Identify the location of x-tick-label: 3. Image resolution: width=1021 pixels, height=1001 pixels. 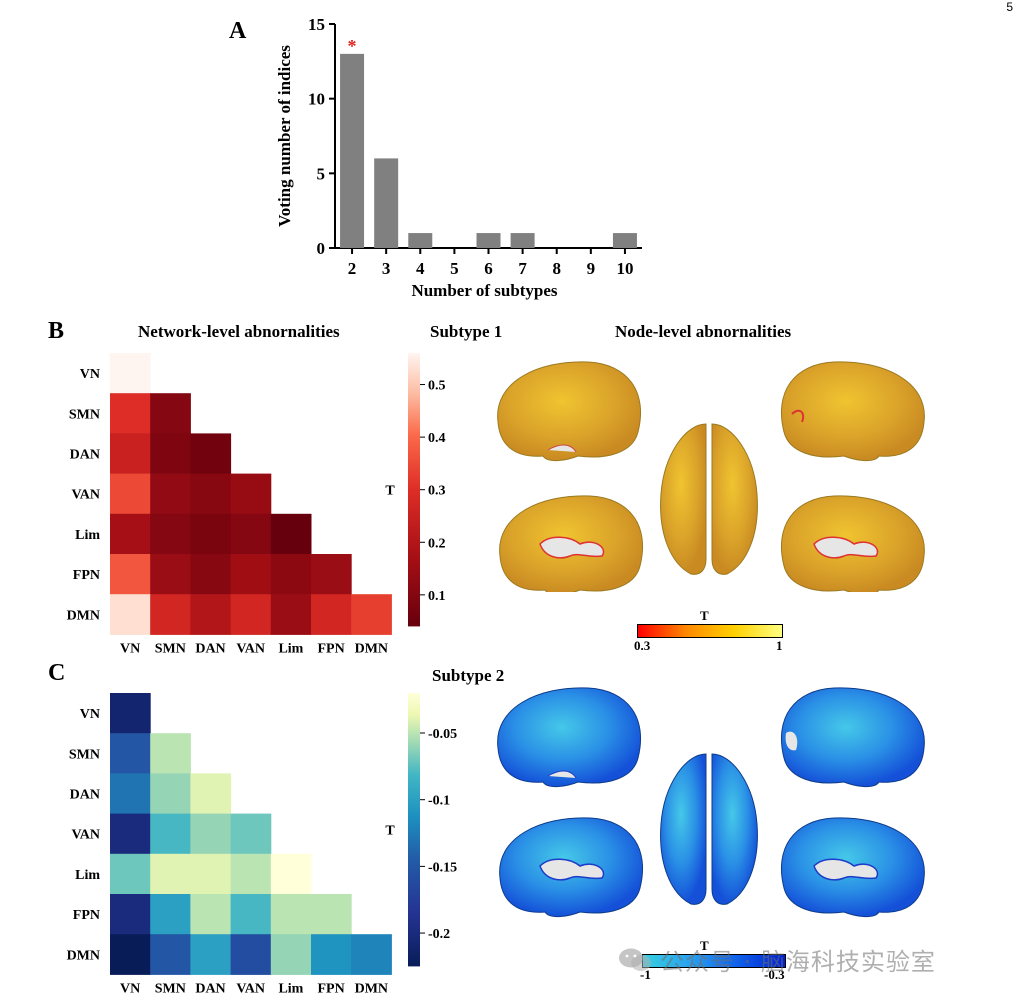
(386, 268).